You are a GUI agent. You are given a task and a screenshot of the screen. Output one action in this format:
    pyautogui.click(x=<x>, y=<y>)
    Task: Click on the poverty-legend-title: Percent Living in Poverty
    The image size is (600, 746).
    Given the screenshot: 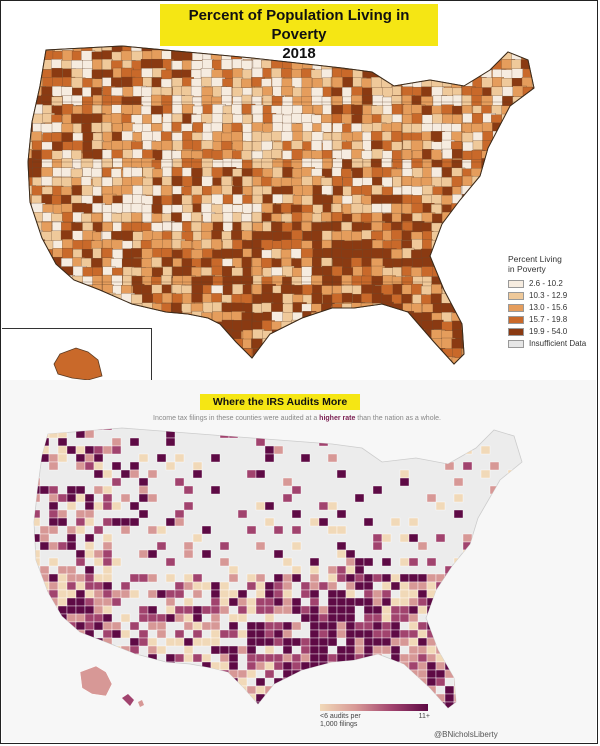 What is the action you would take?
    pyautogui.click(x=535, y=264)
    